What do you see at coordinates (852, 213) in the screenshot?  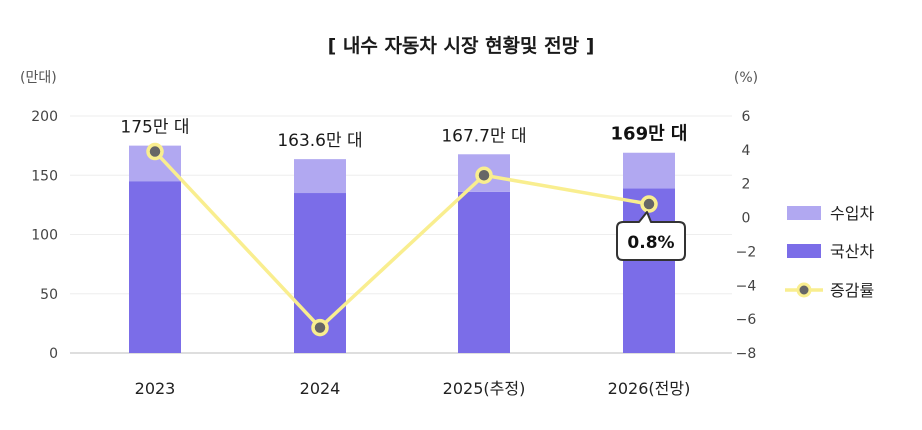 I see `legend-label-import: 수입차` at bounding box center [852, 213].